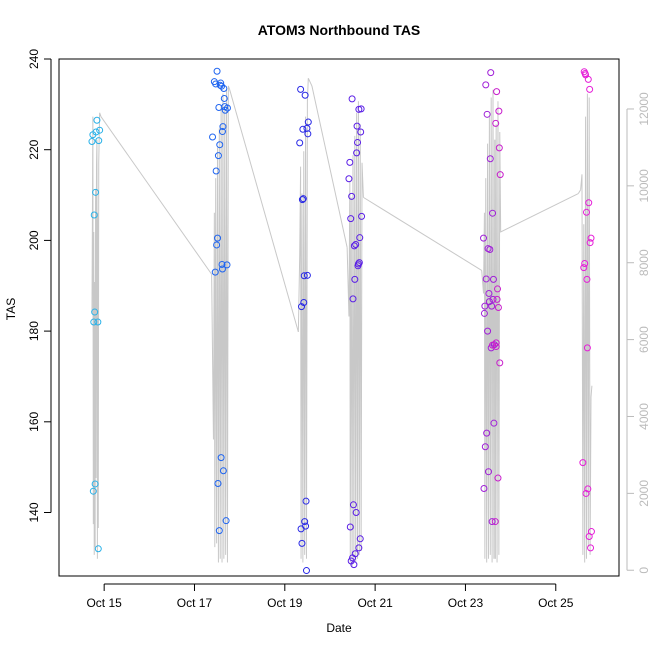 The image size is (650, 650). What do you see at coordinates (34, 240) in the screenshot?
I see `y-tick-label: 200` at bounding box center [34, 240].